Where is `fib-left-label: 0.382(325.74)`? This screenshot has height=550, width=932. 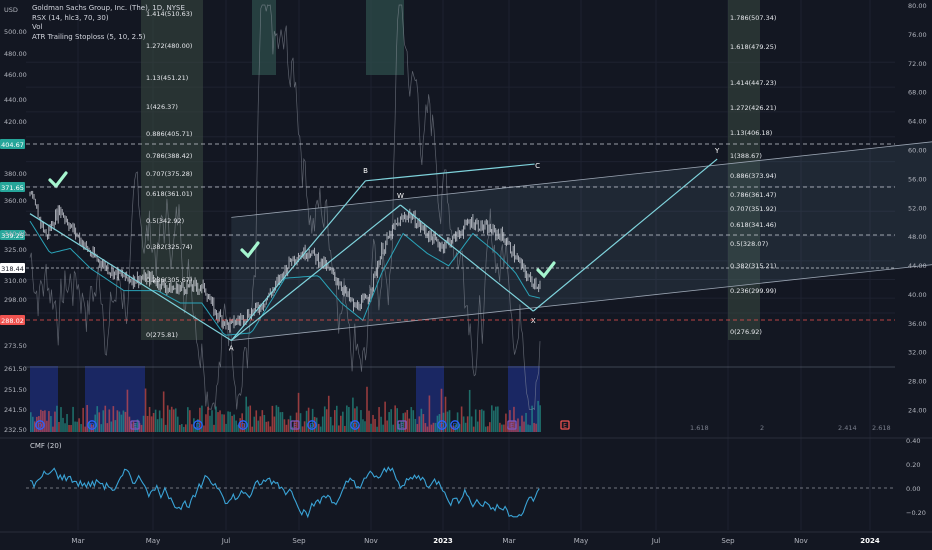
fib-left-label: 0.382(325.74) is located at coordinates (169, 247).